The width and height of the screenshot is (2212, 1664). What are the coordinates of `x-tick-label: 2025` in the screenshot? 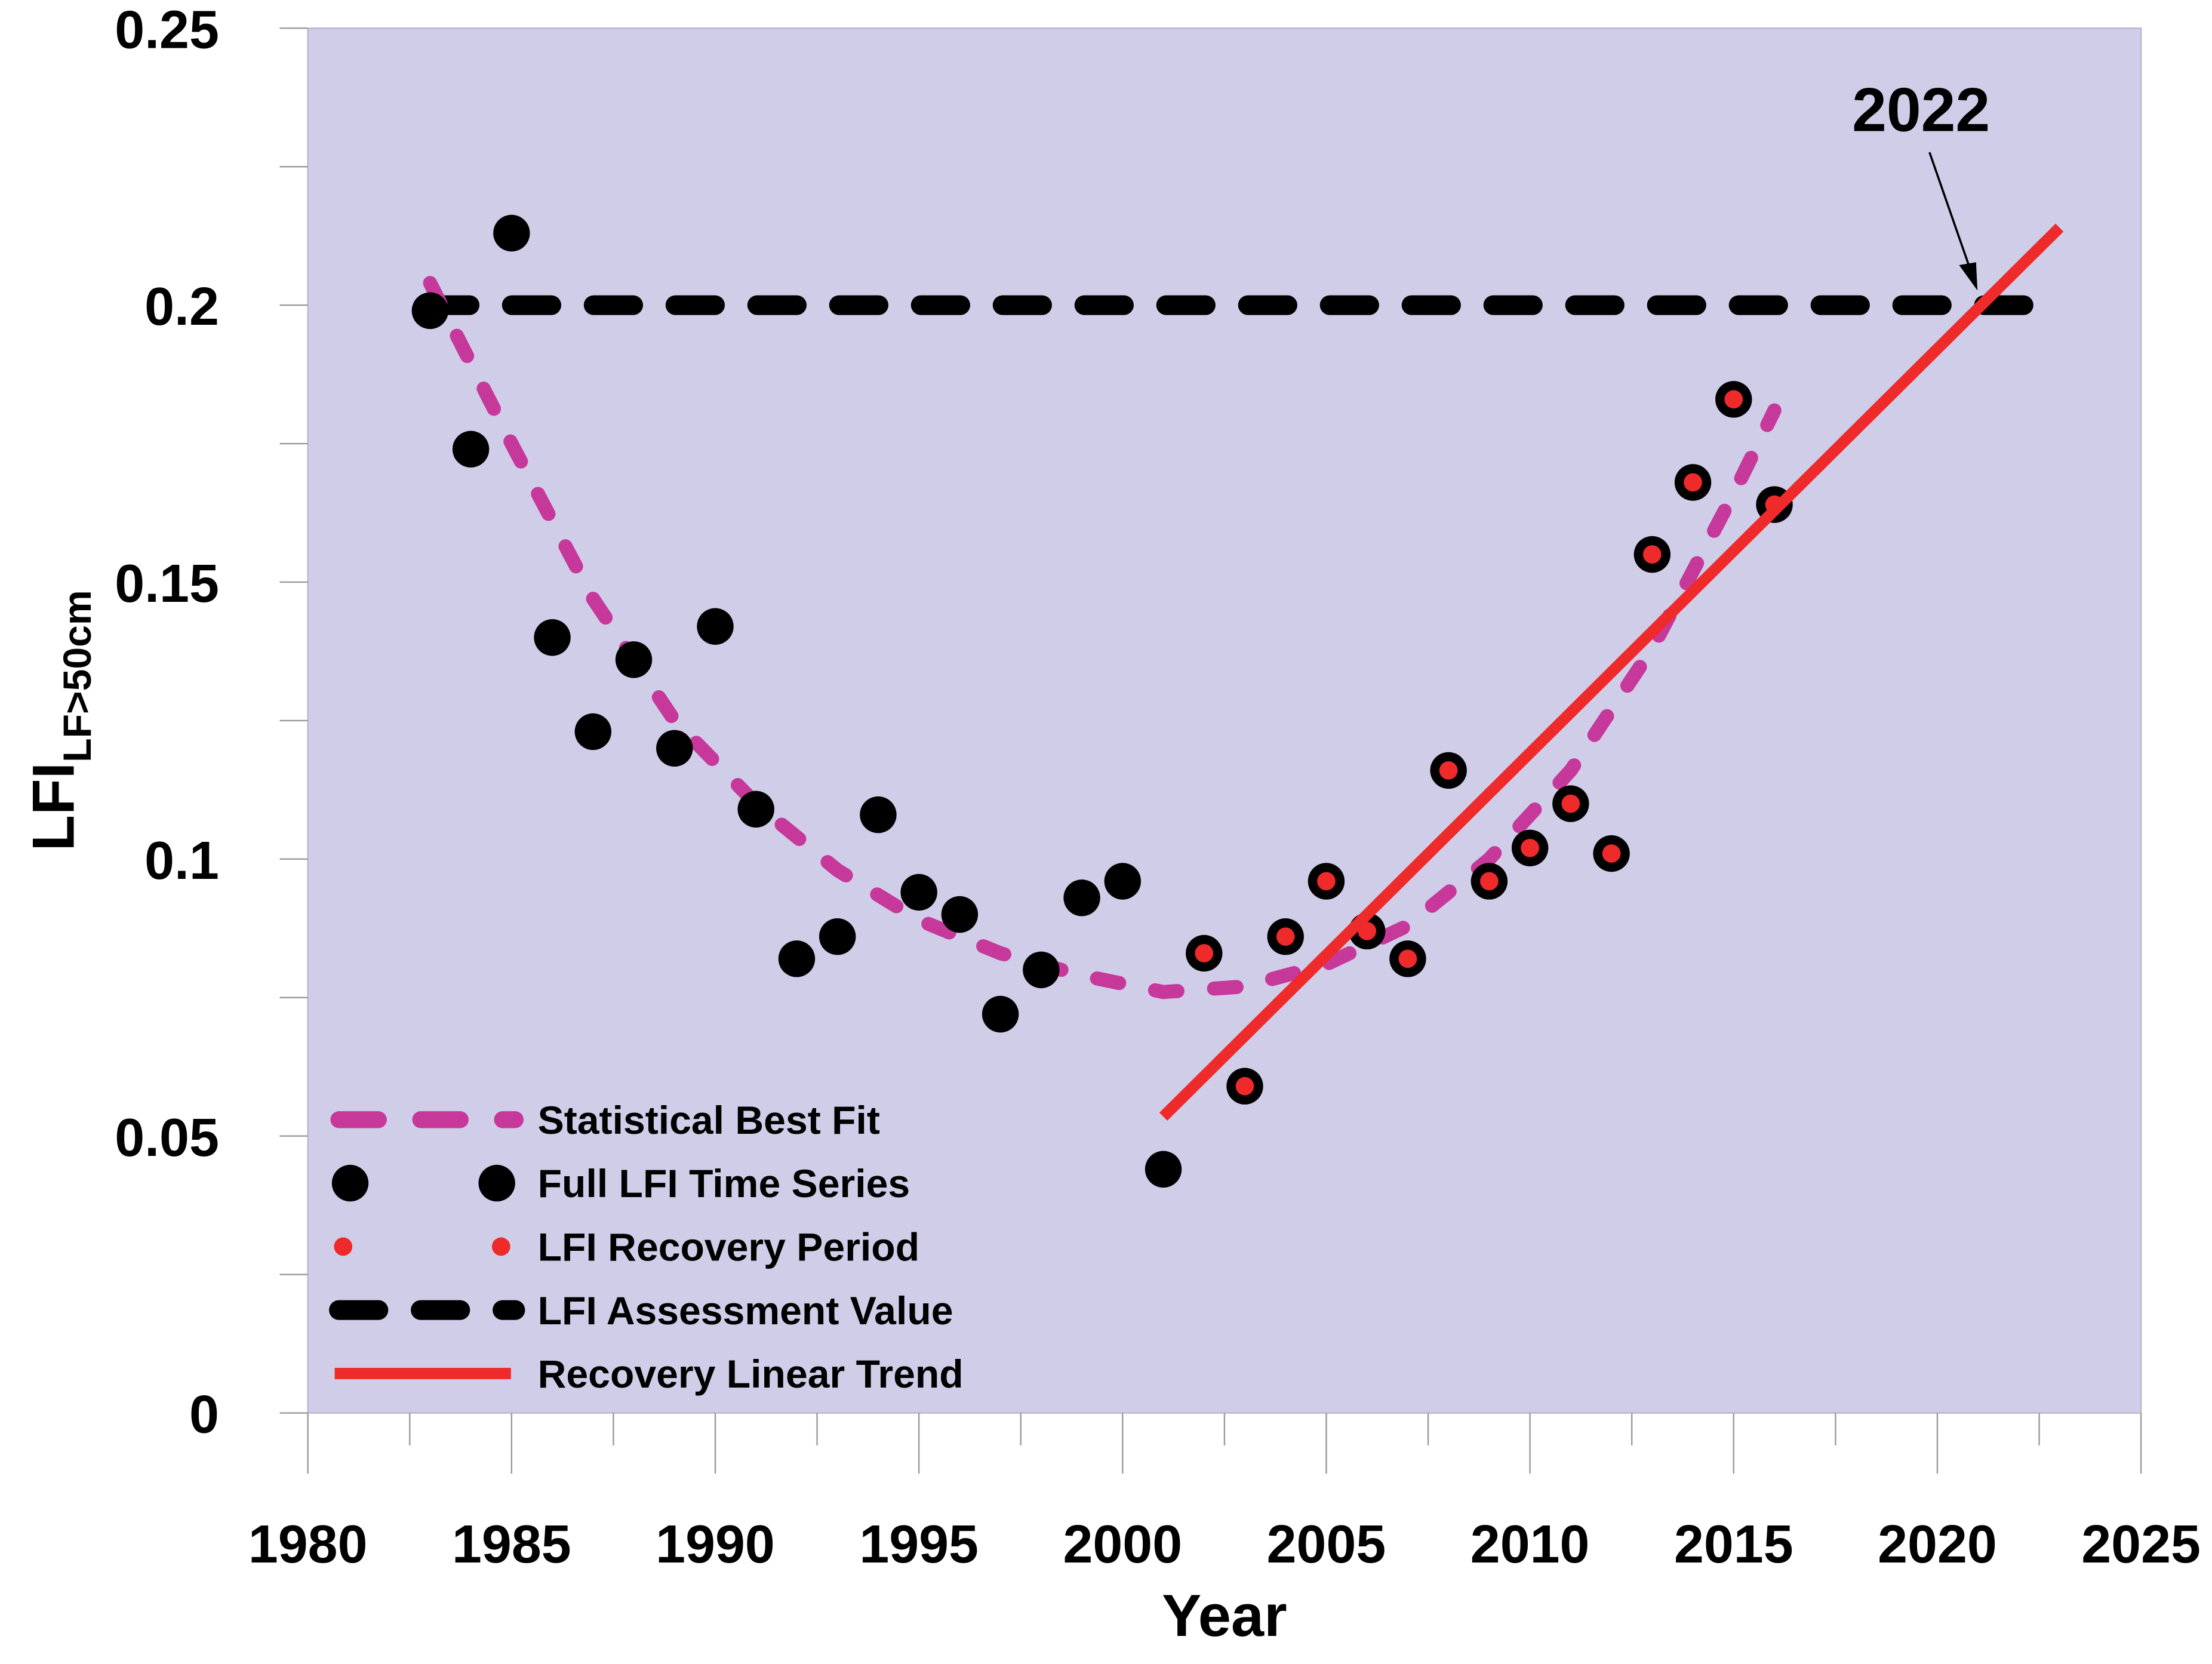 It's located at (2141, 1544).